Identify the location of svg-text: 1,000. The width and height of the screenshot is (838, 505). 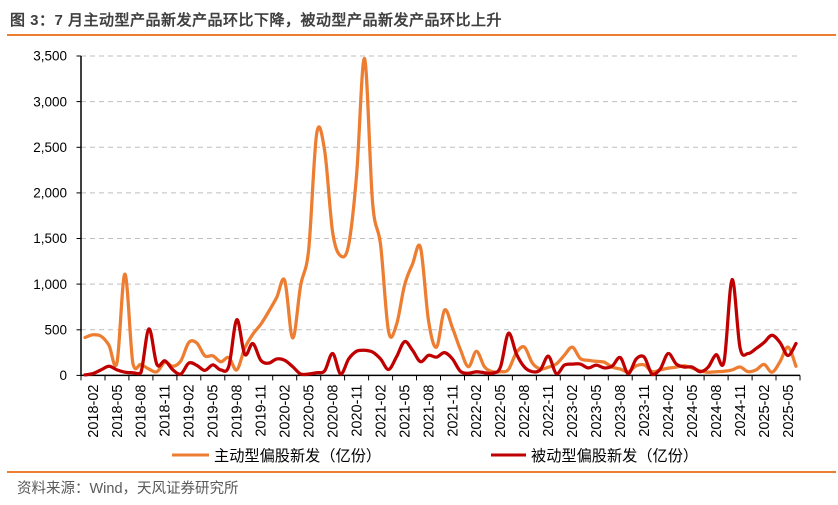
(50, 284).